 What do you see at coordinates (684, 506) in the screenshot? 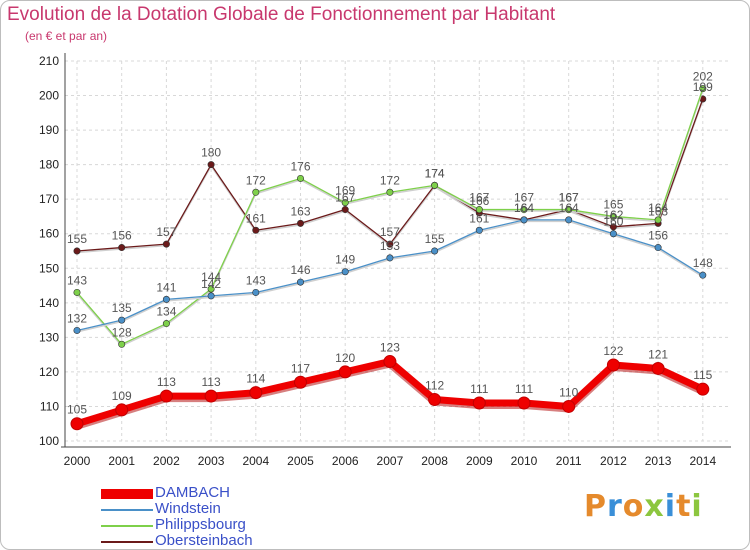
I see `logo-letter: t` at bounding box center [684, 506].